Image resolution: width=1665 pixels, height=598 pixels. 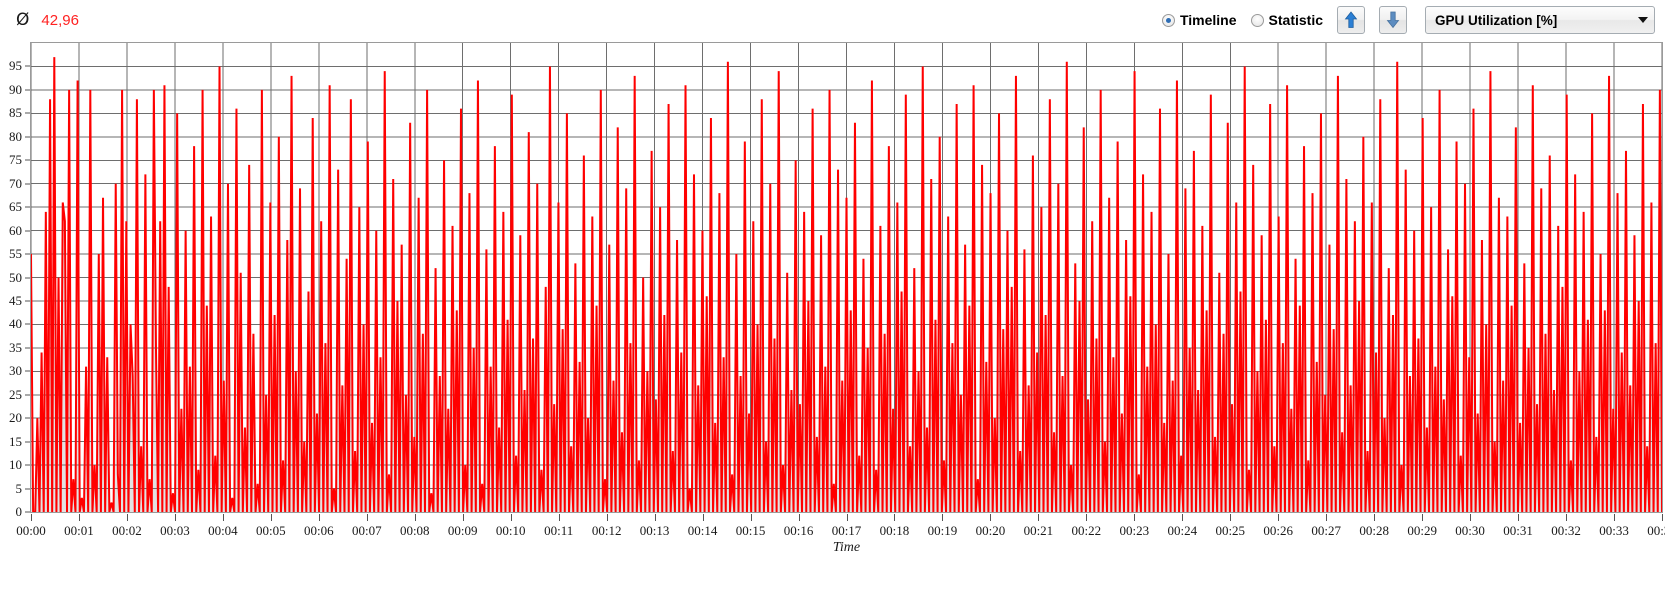 What do you see at coordinates (606, 530) in the screenshot?
I see `x-tick-label: 00:12` at bounding box center [606, 530].